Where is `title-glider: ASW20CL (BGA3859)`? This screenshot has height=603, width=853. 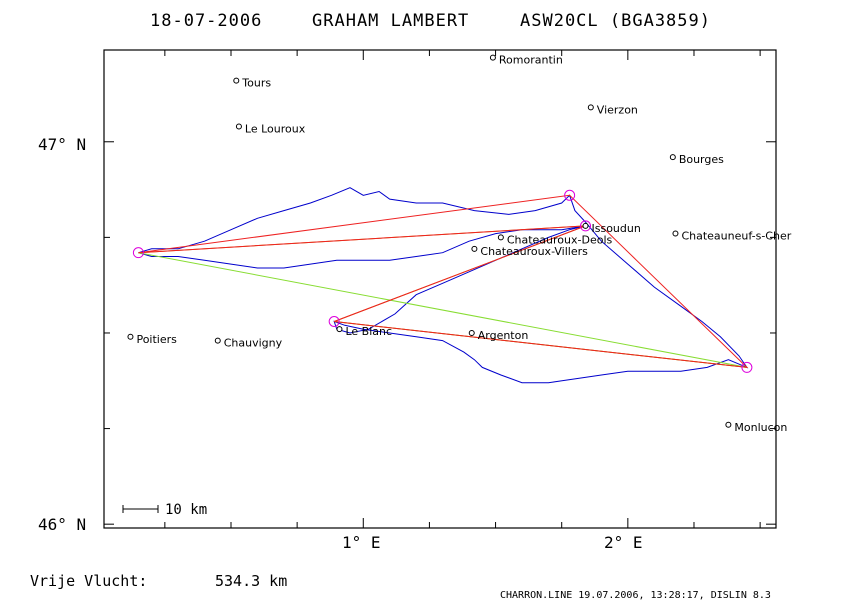 title-glider: ASW20CL (BGA3859) is located at coordinates (615, 21).